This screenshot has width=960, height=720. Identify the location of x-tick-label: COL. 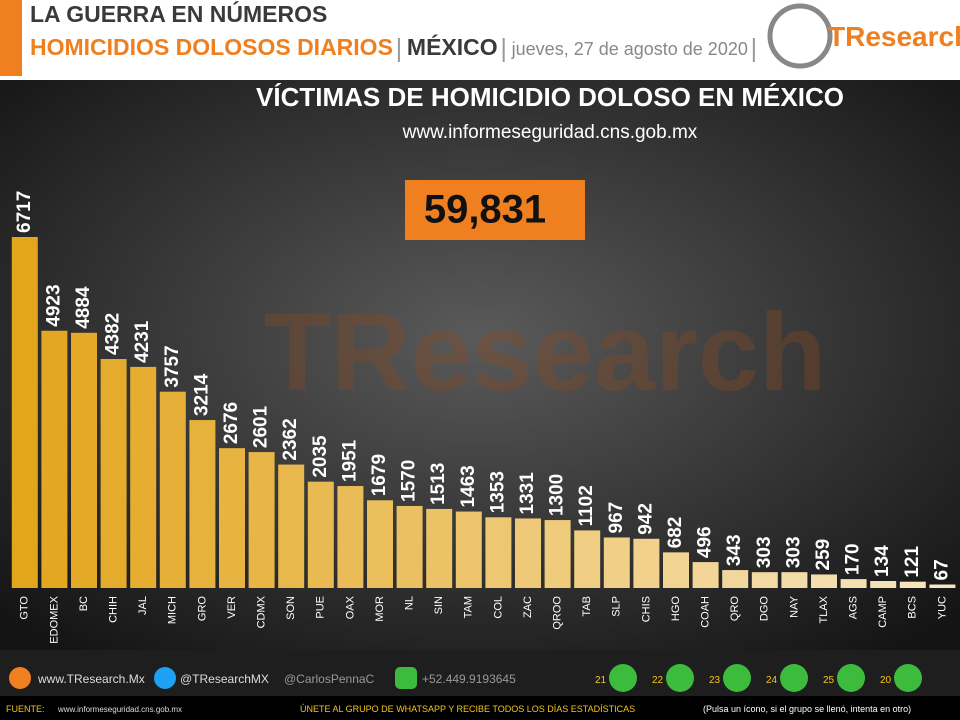
(498, 607).